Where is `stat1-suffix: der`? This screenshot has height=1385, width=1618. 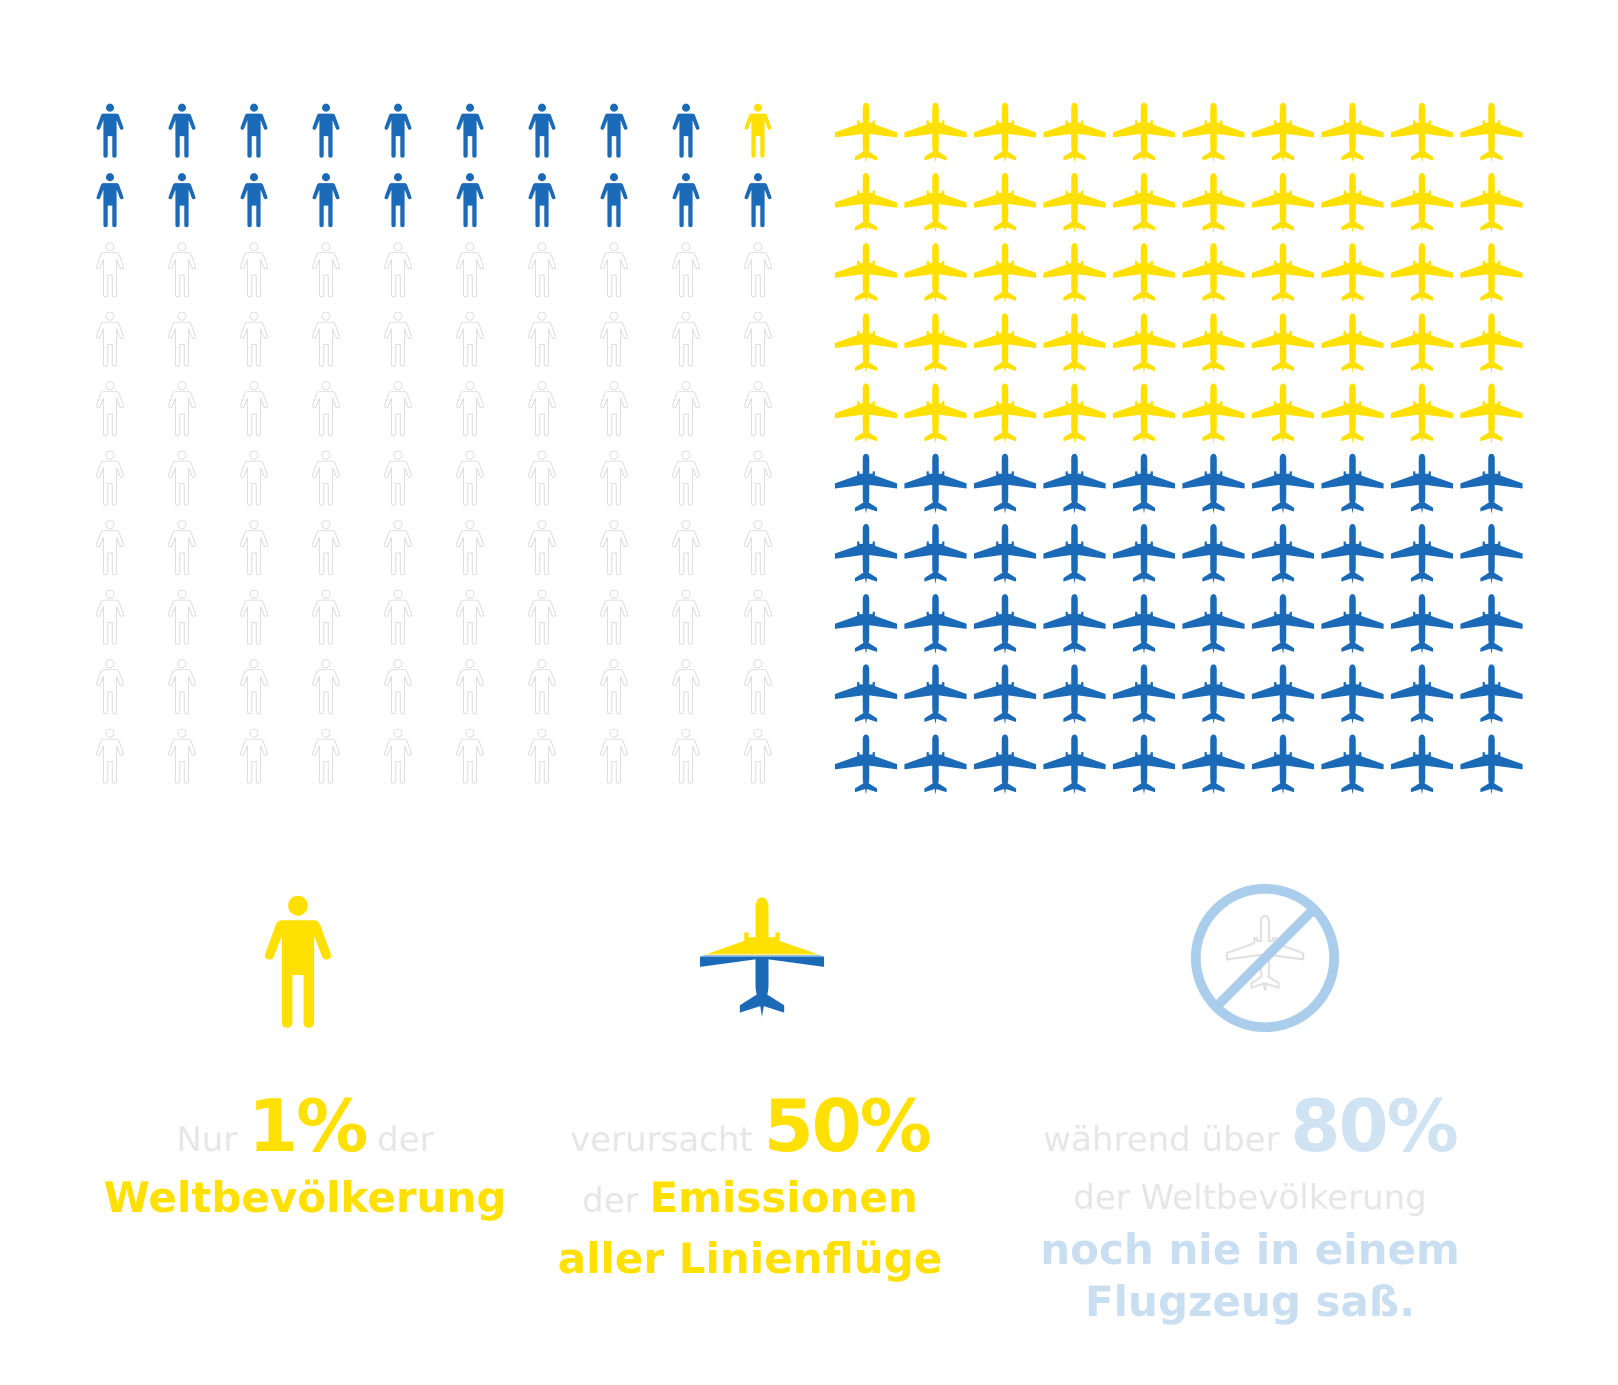 stat1-suffix: der is located at coordinates (400, 1140).